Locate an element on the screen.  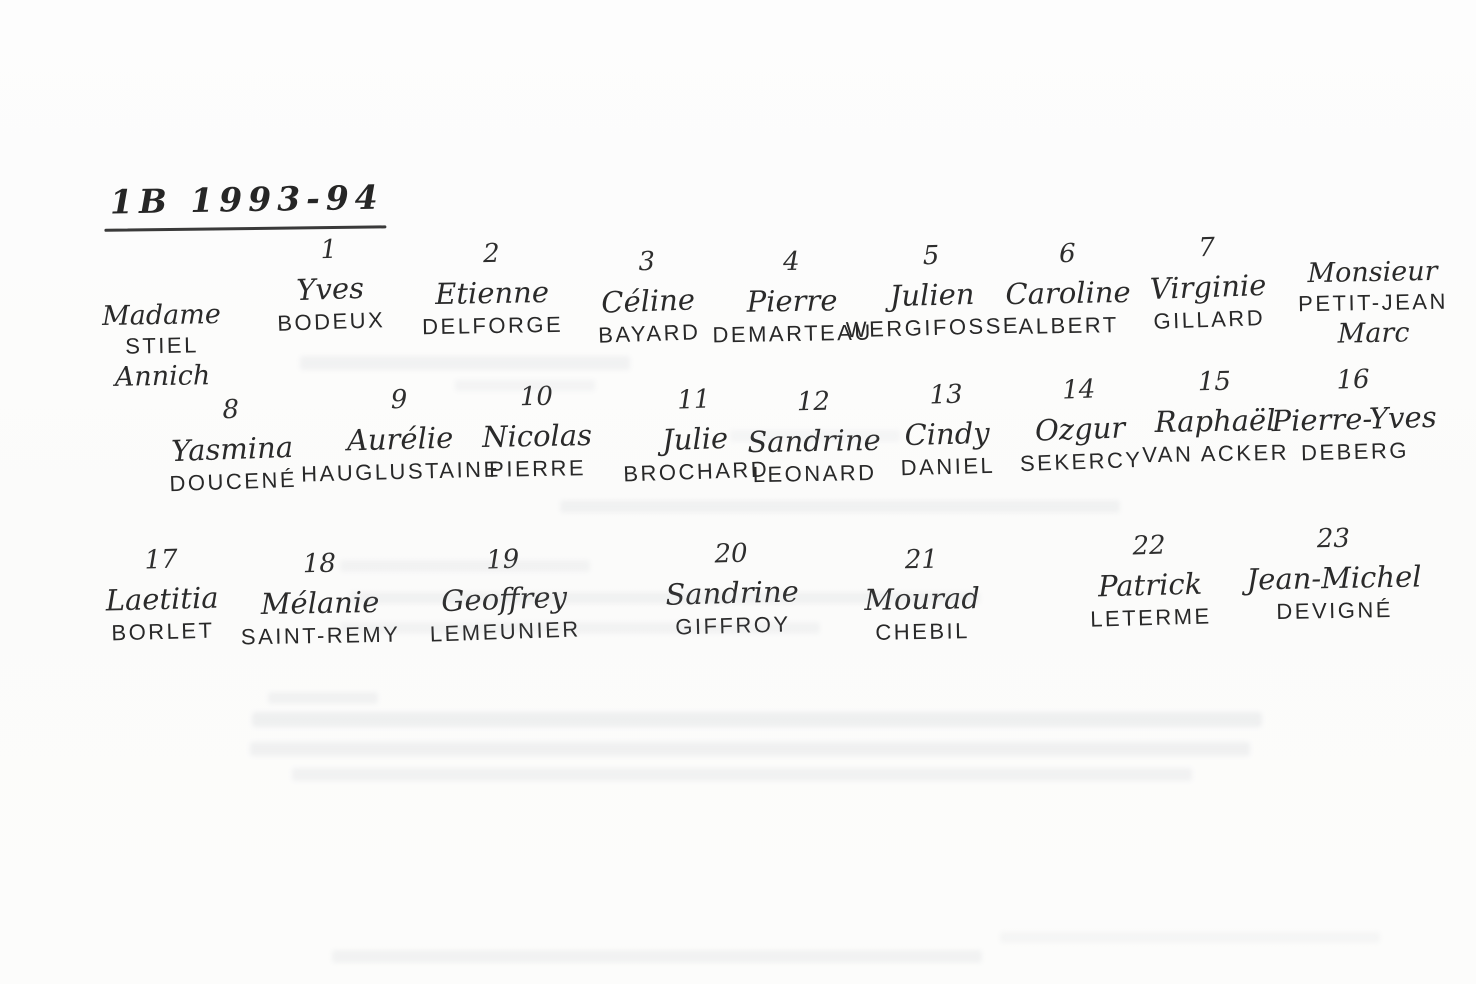
student-first-name: Patrick is located at coordinates (1150, 585).